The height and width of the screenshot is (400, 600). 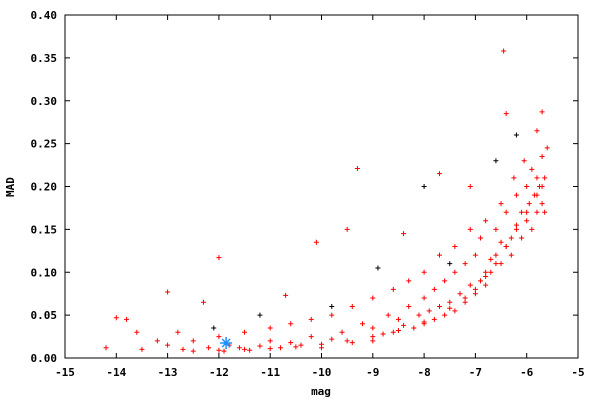 I want to click on x-tick-label: -7, so click(x=475, y=372).